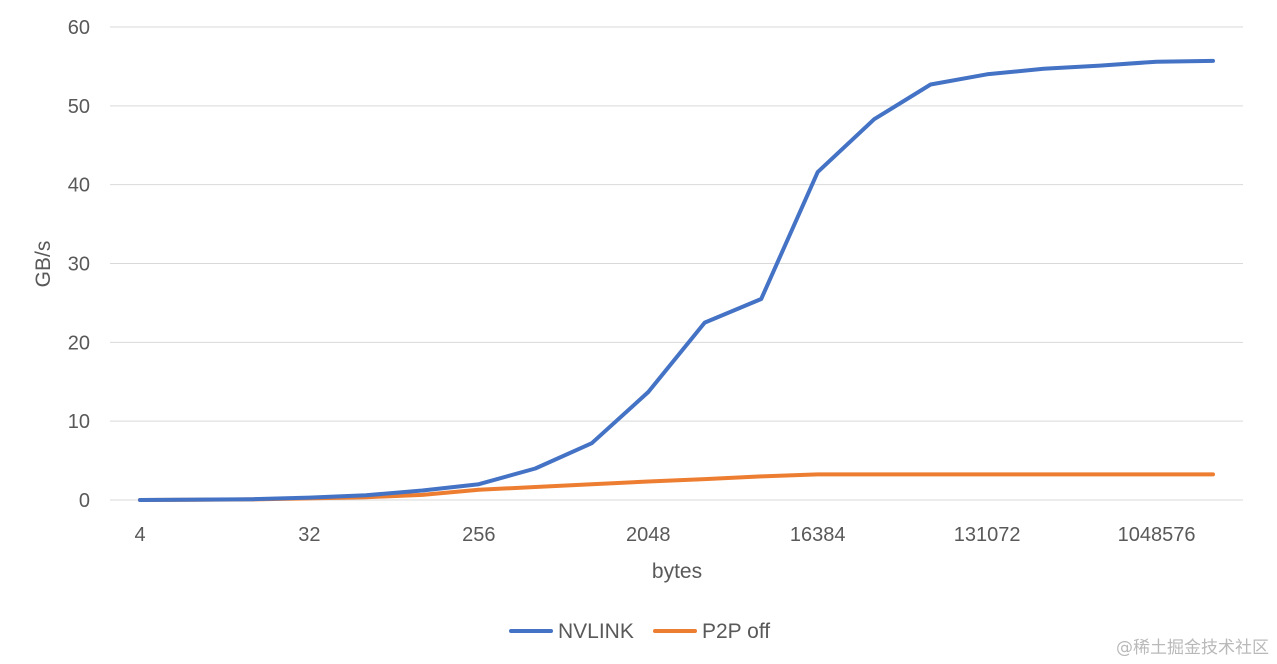  What do you see at coordinates (987, 535) in the screenshot?
I see `x-tick-label: 131072` at bounding box center [987, 535].